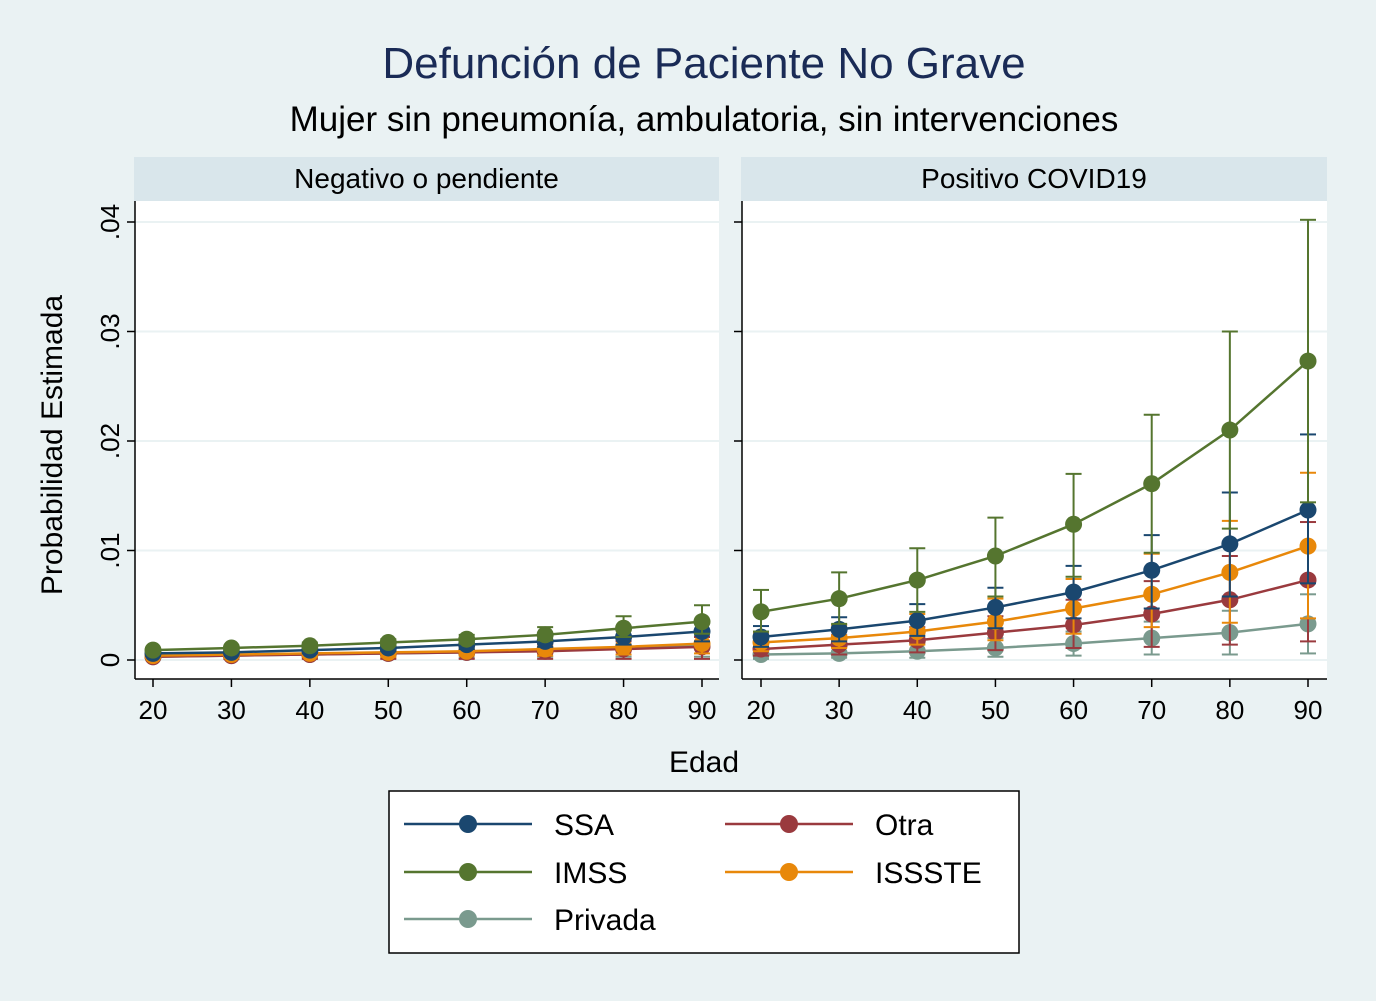  I want to click on y-axis-label: Probabilidad Estimada, so click(52, 445).